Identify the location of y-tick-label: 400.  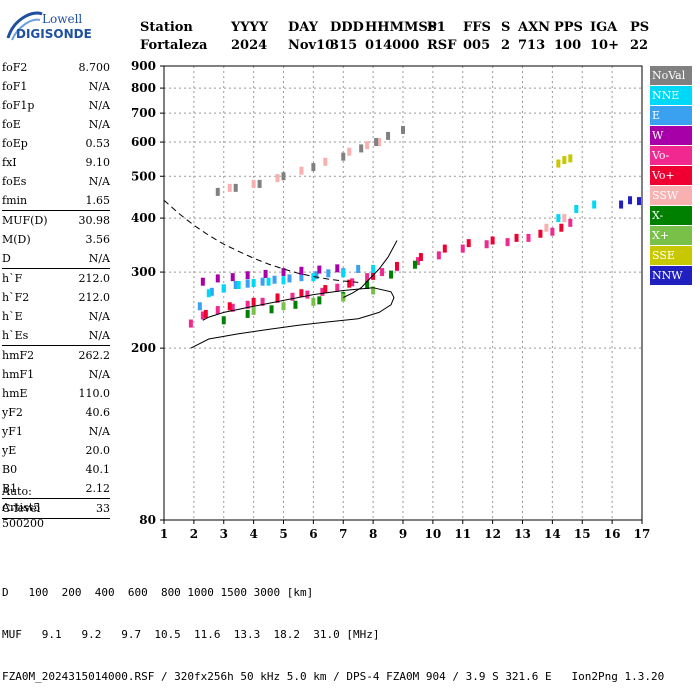
(143, 218).